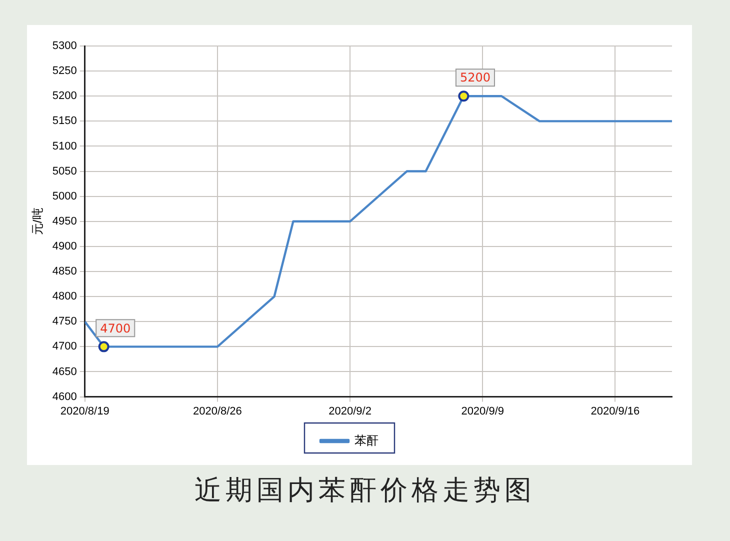 The height and width of the screenshot is (541, 730). Describe the element at coordinates (64, 322) in the screenshot. I see `y-tick-label: 4750` at that location.